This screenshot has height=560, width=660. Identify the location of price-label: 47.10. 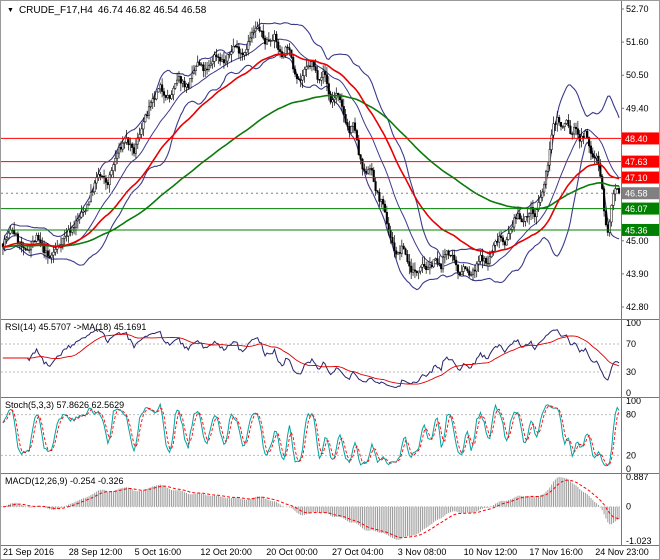
(636, 178).